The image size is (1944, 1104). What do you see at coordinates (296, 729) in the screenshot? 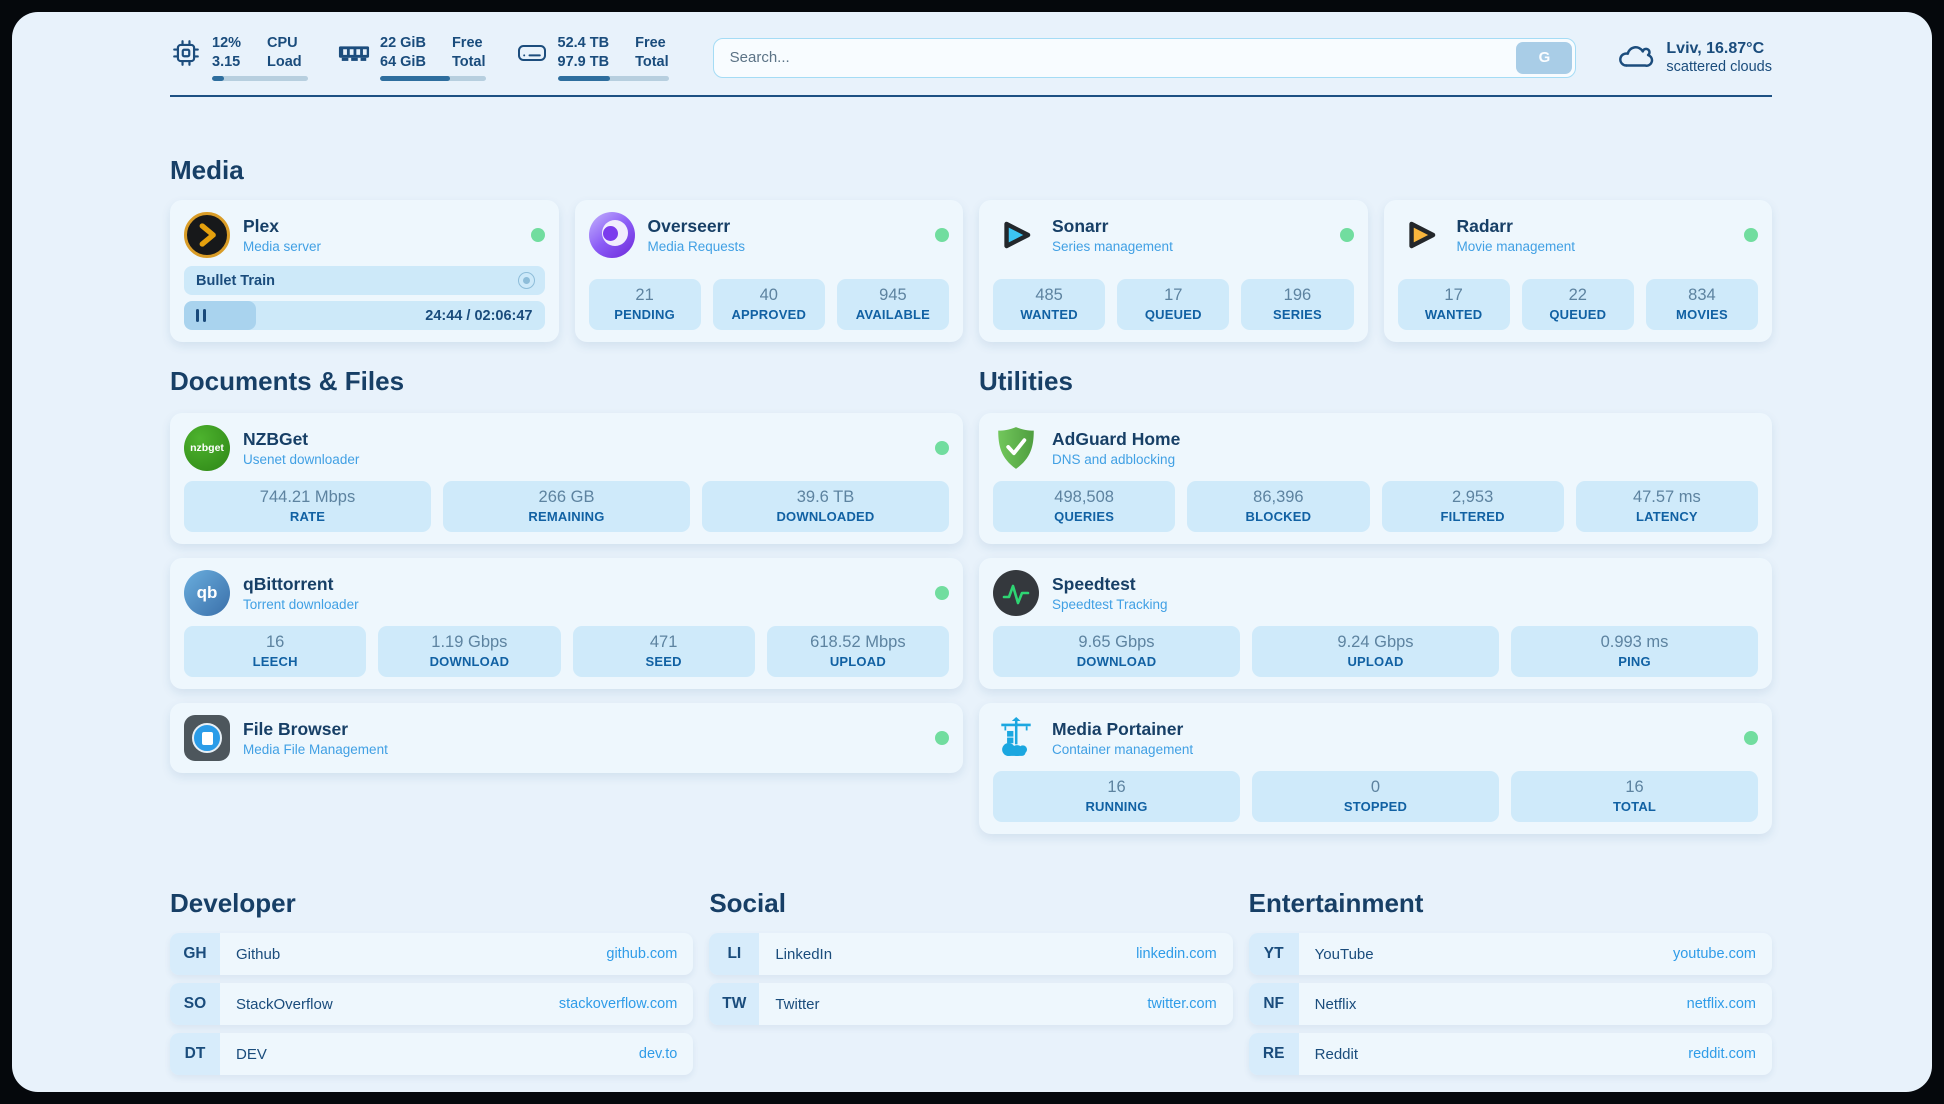
I see `app-title: File Browser` at bounding box center [296, 729].